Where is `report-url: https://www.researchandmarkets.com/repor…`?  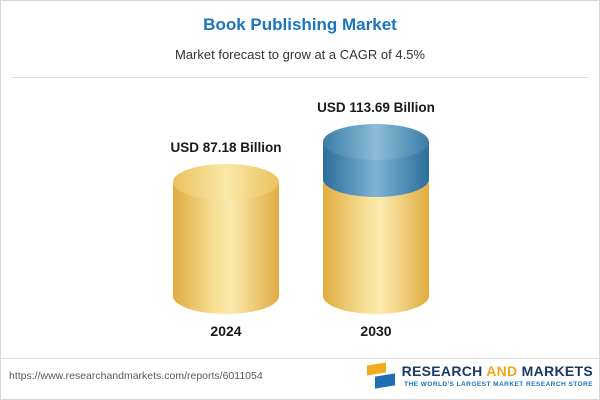 report-url: https://www.researchandmarkets.com/repor… is located at coordinates (136, 376).